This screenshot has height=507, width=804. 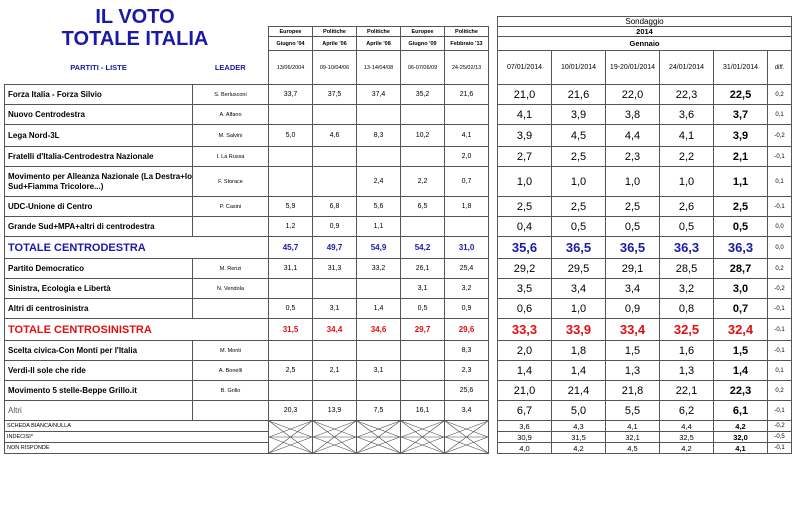 I want to click on header-row-sondaggio: Sondaggio, so click(x=398, y=21).